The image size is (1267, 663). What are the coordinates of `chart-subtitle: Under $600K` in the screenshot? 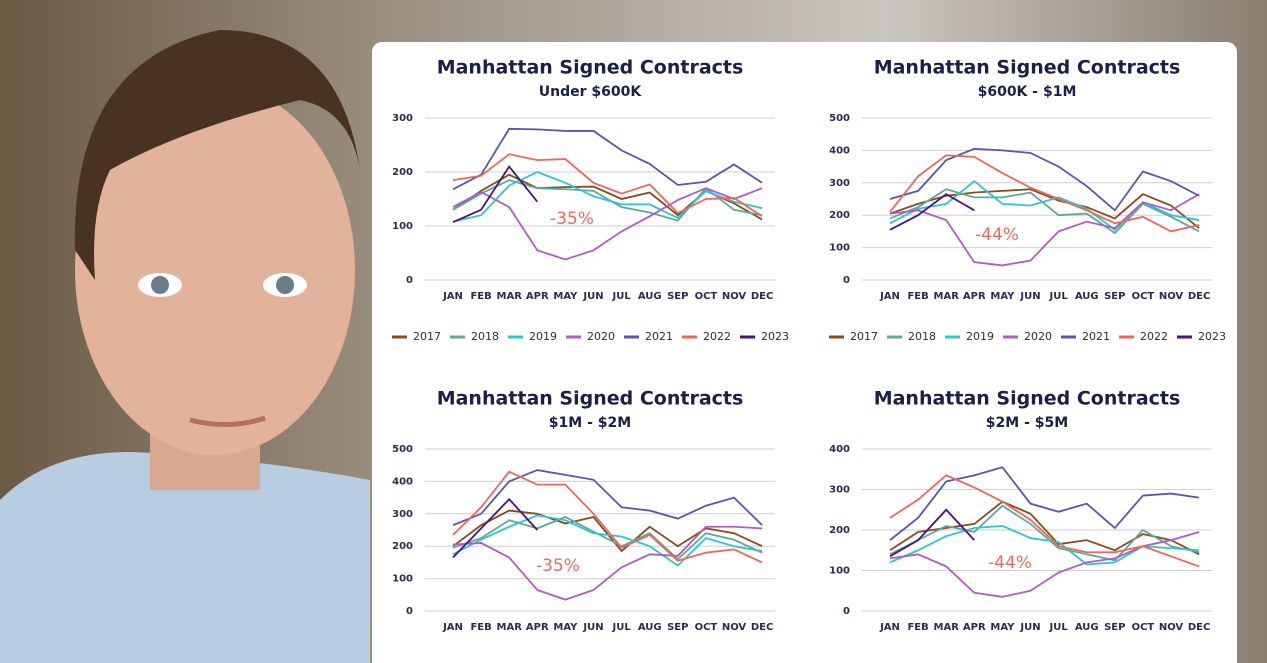 It's located at (591, 92).